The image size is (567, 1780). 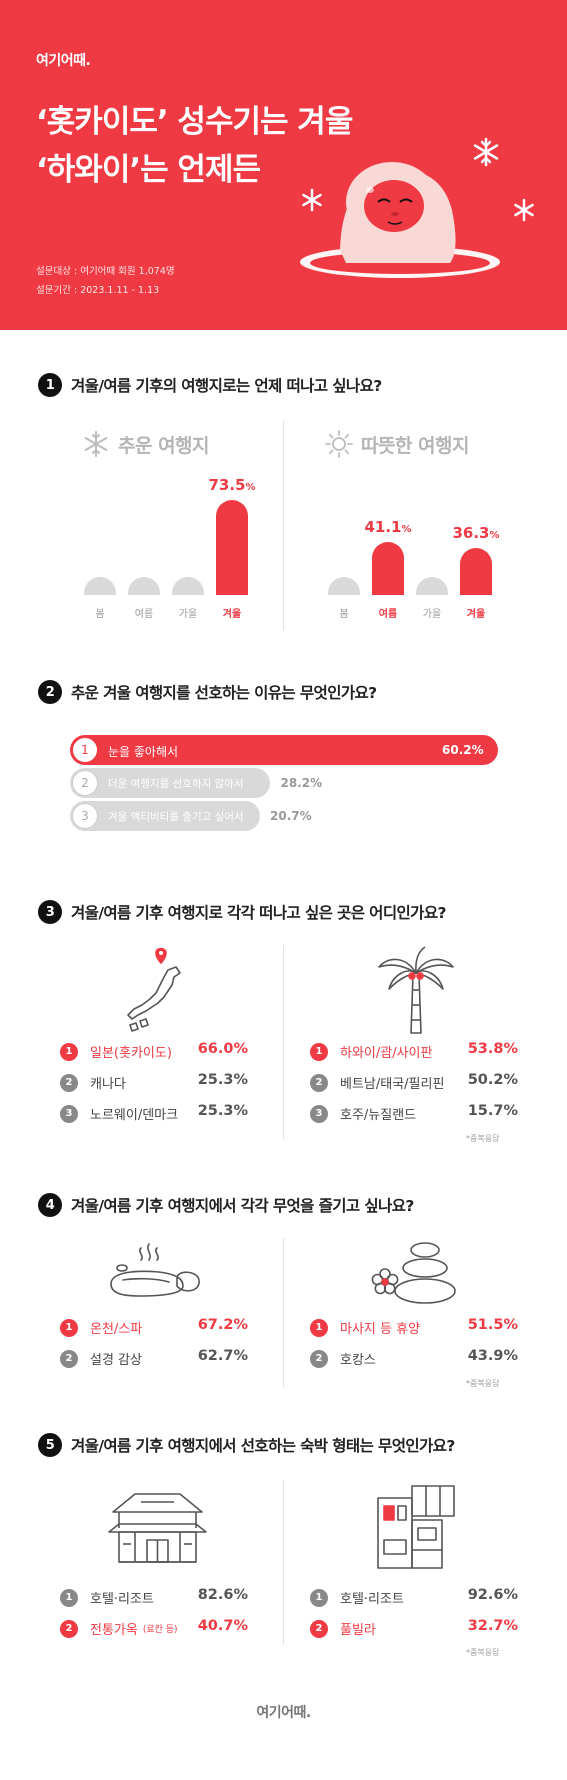 What do you see at coordinates (50, 1445) in the screenshot?
I see `question-number-badge: 5` at bounding box center [50, 1445].